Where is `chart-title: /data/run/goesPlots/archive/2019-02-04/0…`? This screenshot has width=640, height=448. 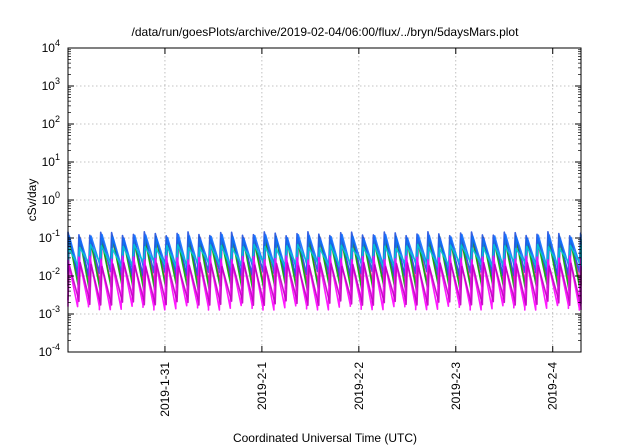
chart-title: /data/run/goesPlots/archive/2019-02-04/0… is located at coordinates (326, 32).